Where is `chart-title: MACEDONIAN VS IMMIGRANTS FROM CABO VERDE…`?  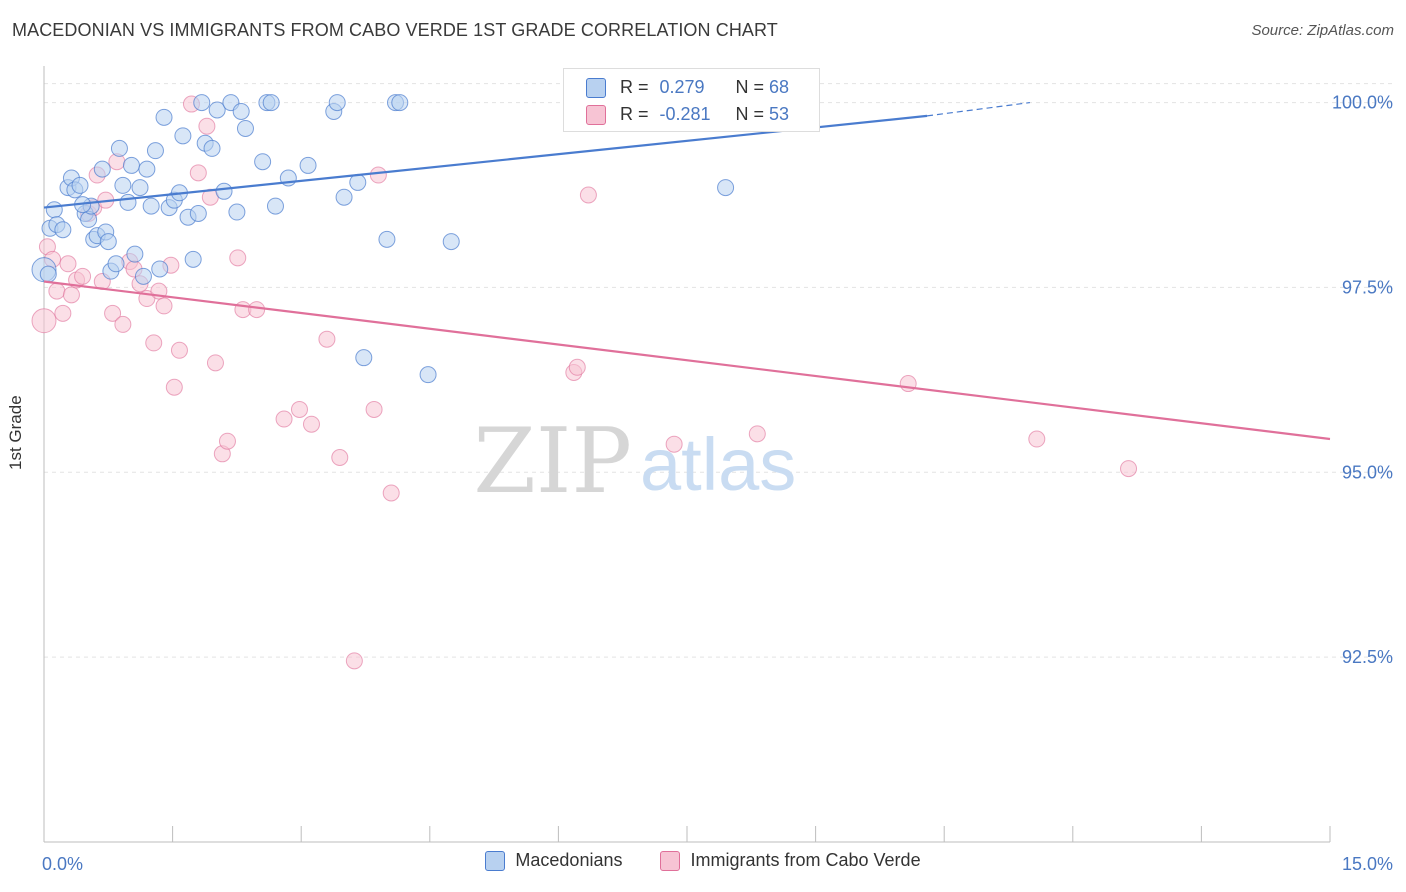 chart-title: MACEDONIAN VS IMMIGRANTS FROM CABO VERDE… is located at coordinates (395, 30).